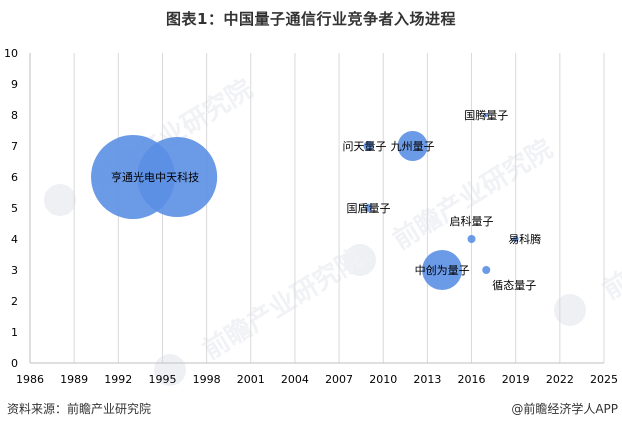 This screenshot has width=622, height=429. I want to click on bubble-label: 中创为量子, so click(442, 270).